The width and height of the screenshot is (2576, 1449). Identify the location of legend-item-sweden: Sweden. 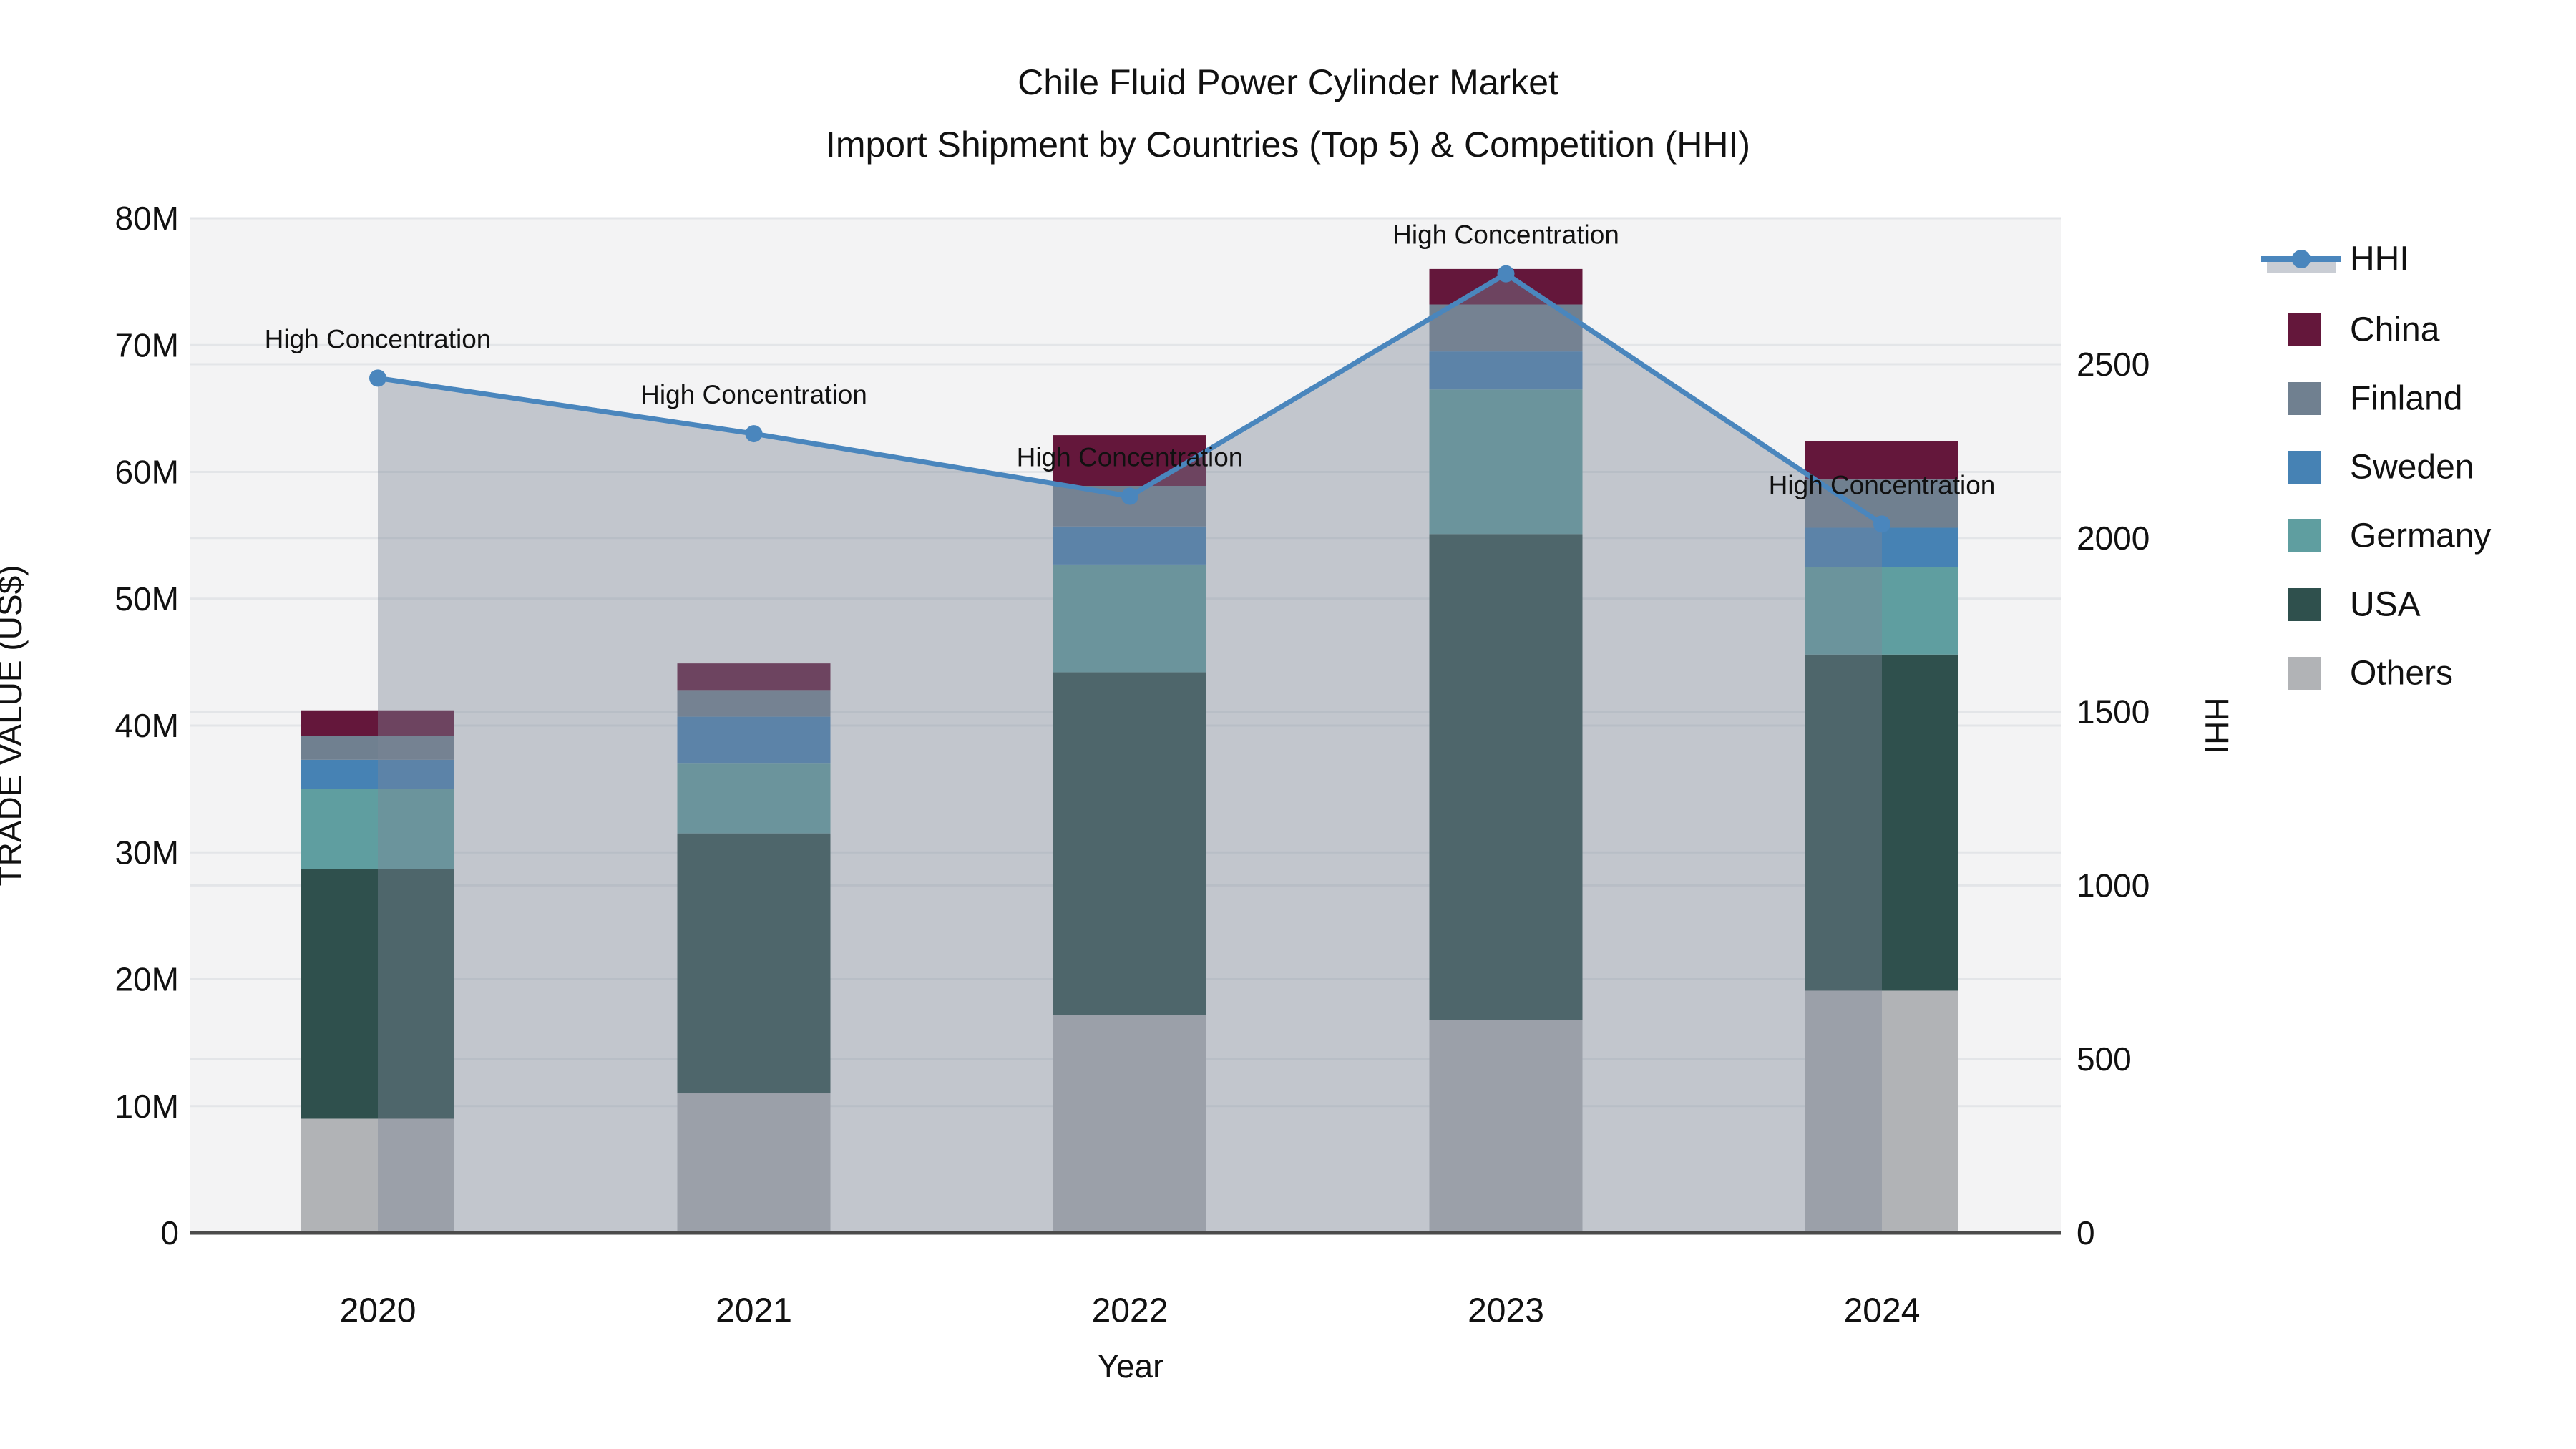
(2381, 468).